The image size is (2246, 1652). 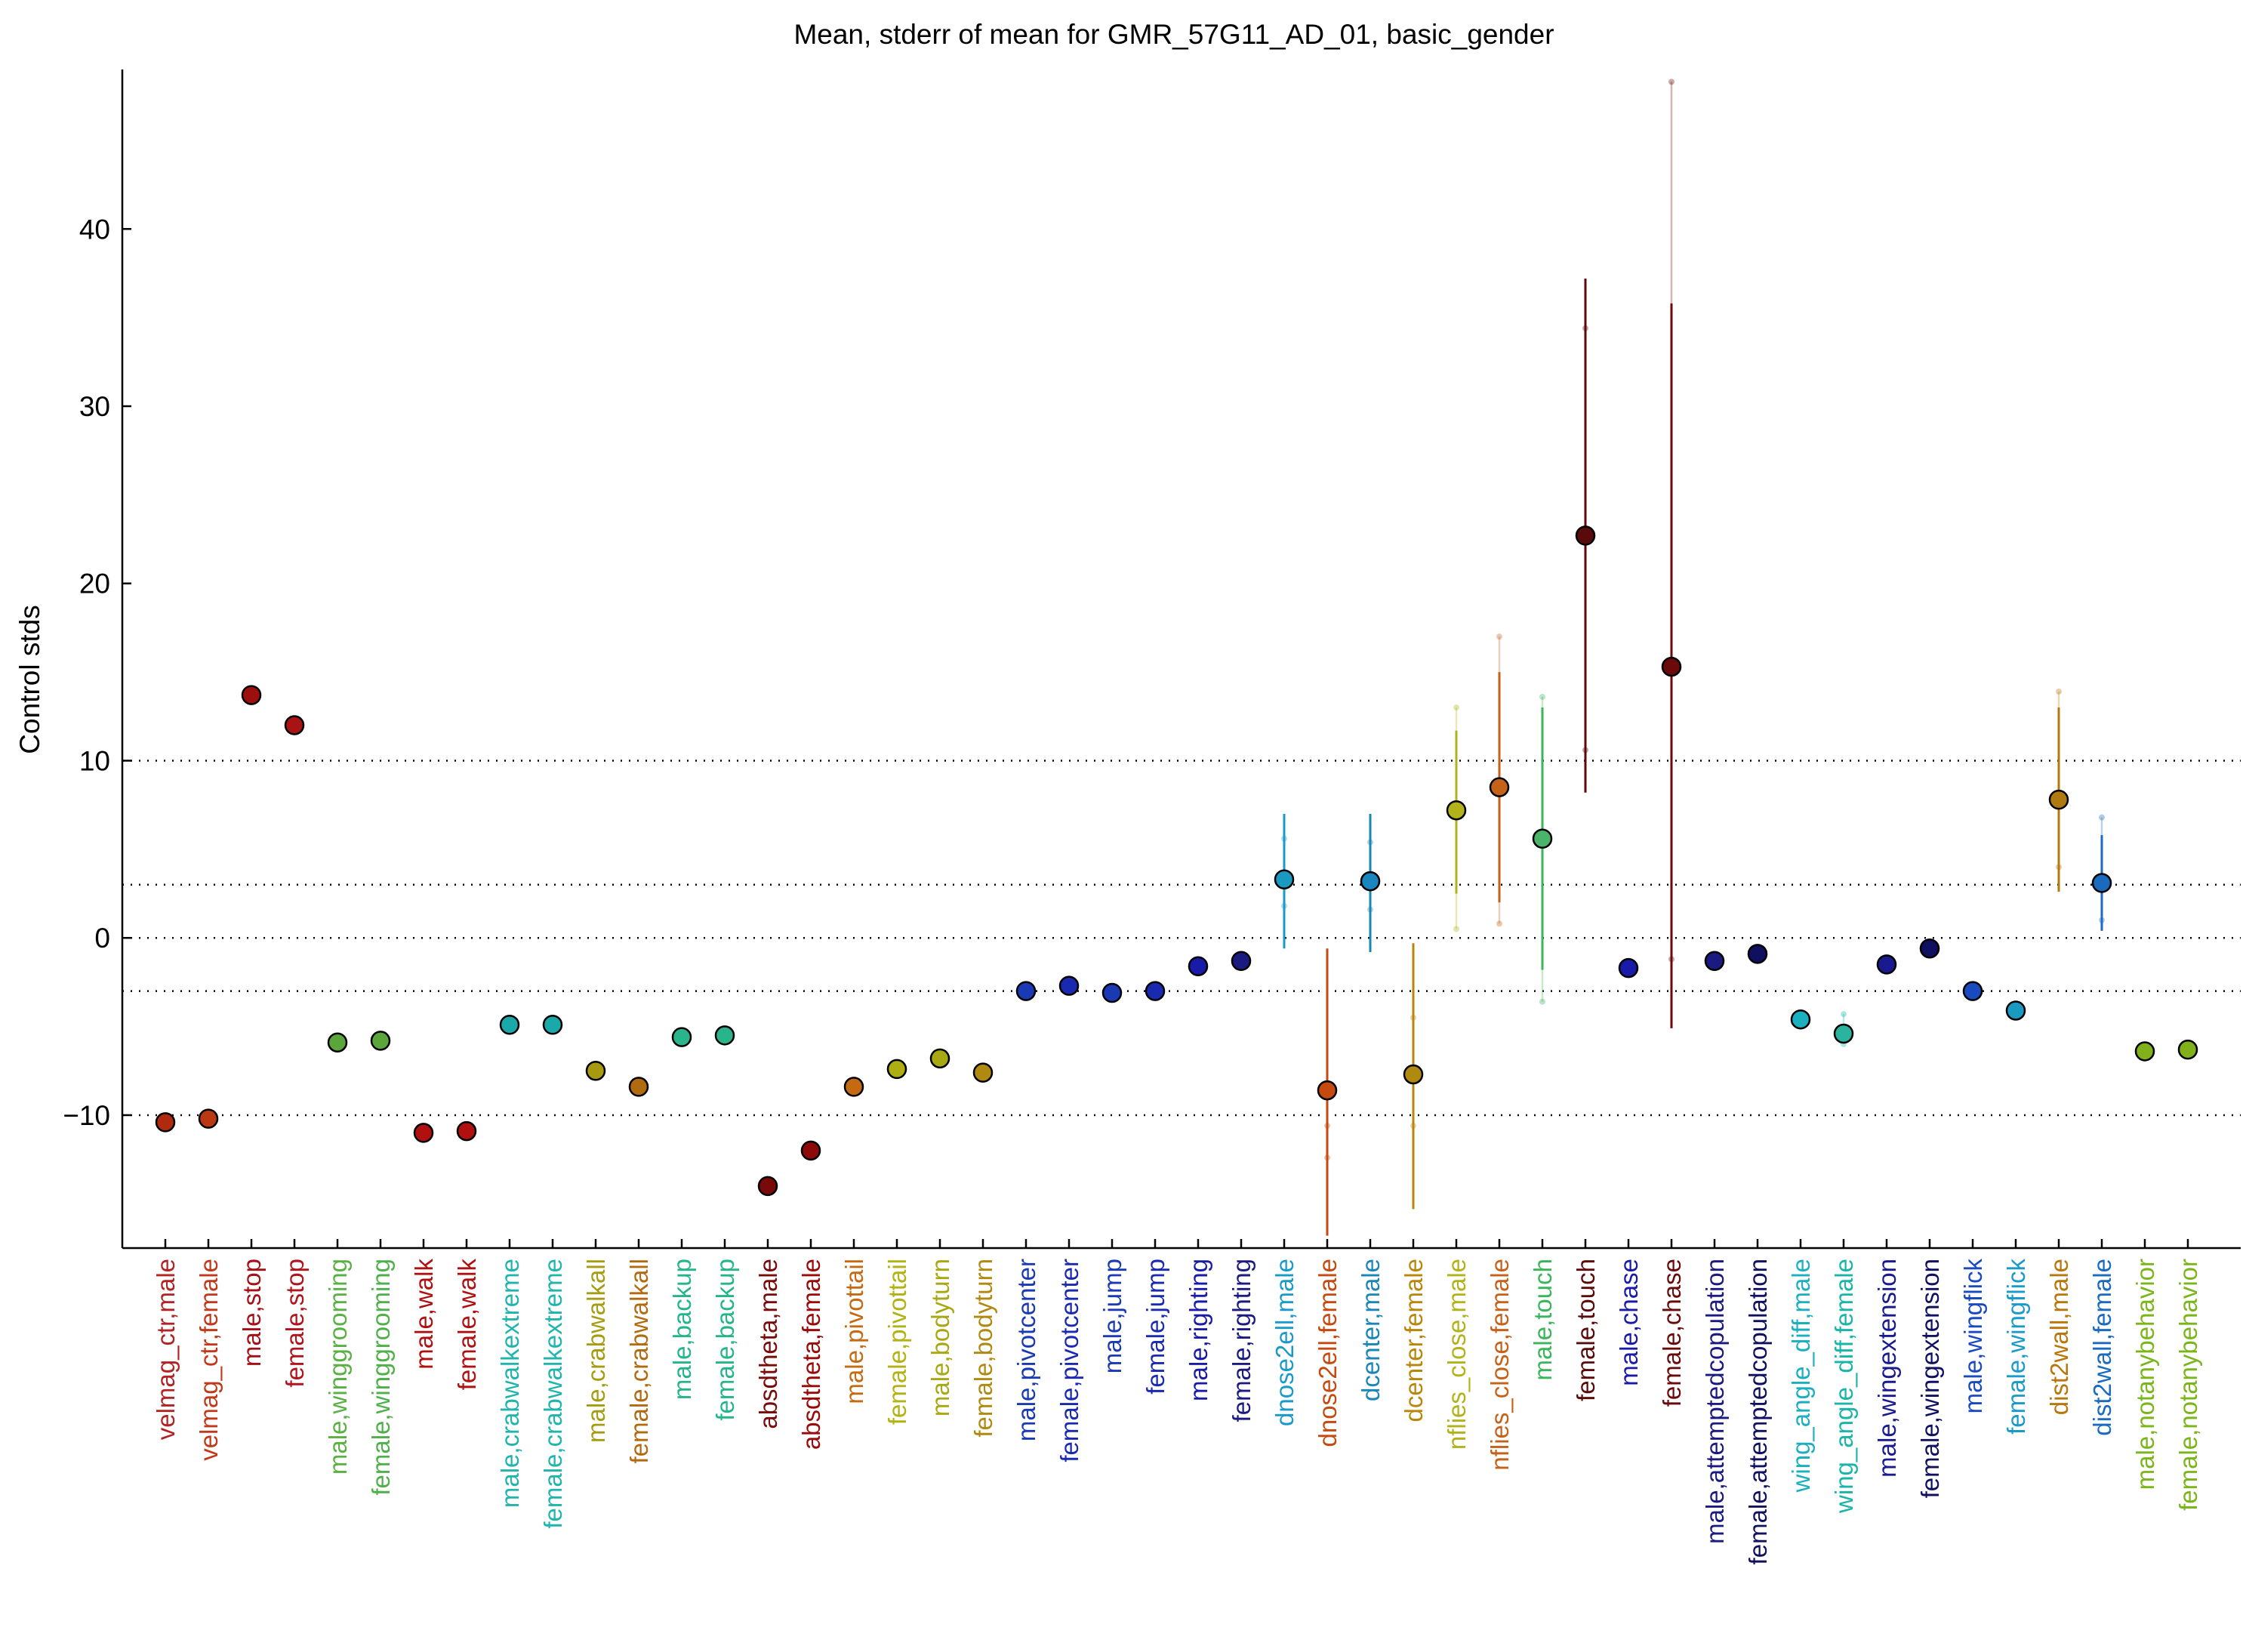 What do you see at coordinates (467, 1325) in the screenshot?
I see `x-tick-label: female,walk` at bounding box center [467, 1325].